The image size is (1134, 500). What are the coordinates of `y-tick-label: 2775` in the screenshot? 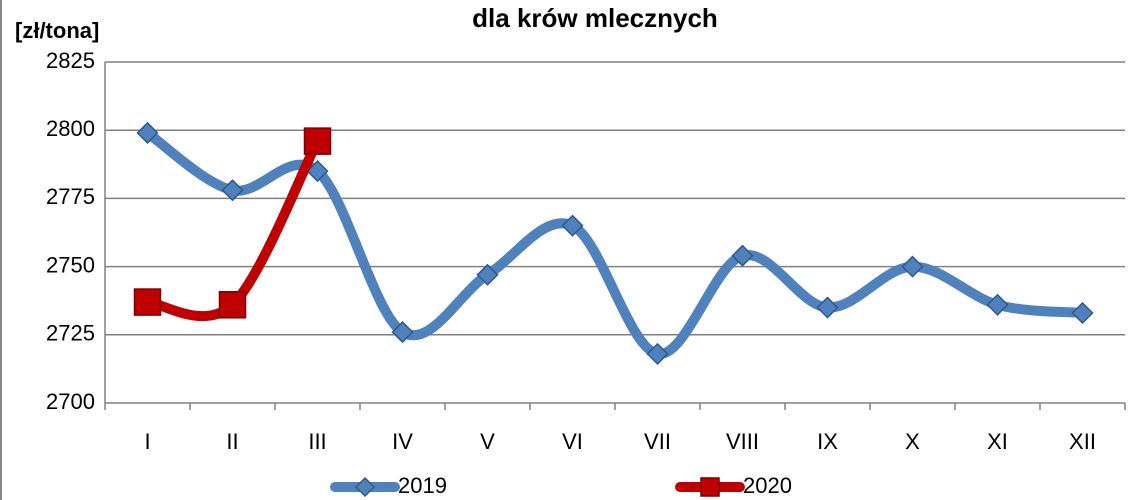 It's located at (70, 196).